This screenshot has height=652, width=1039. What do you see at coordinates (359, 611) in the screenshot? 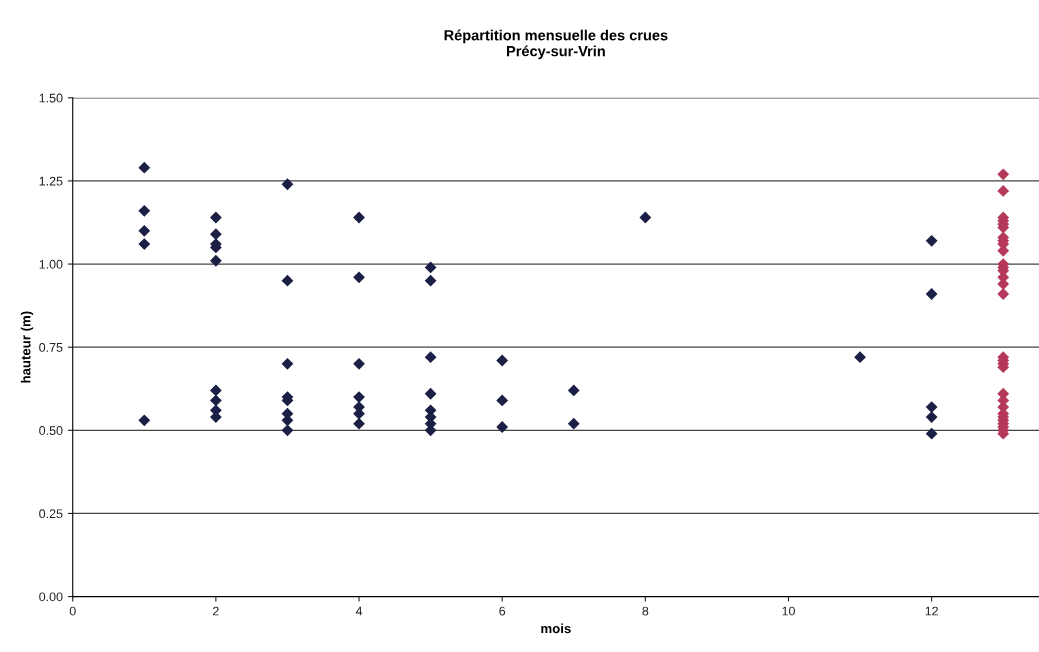
I see `x-tick-label: 4` at bounding box center [359, 611].